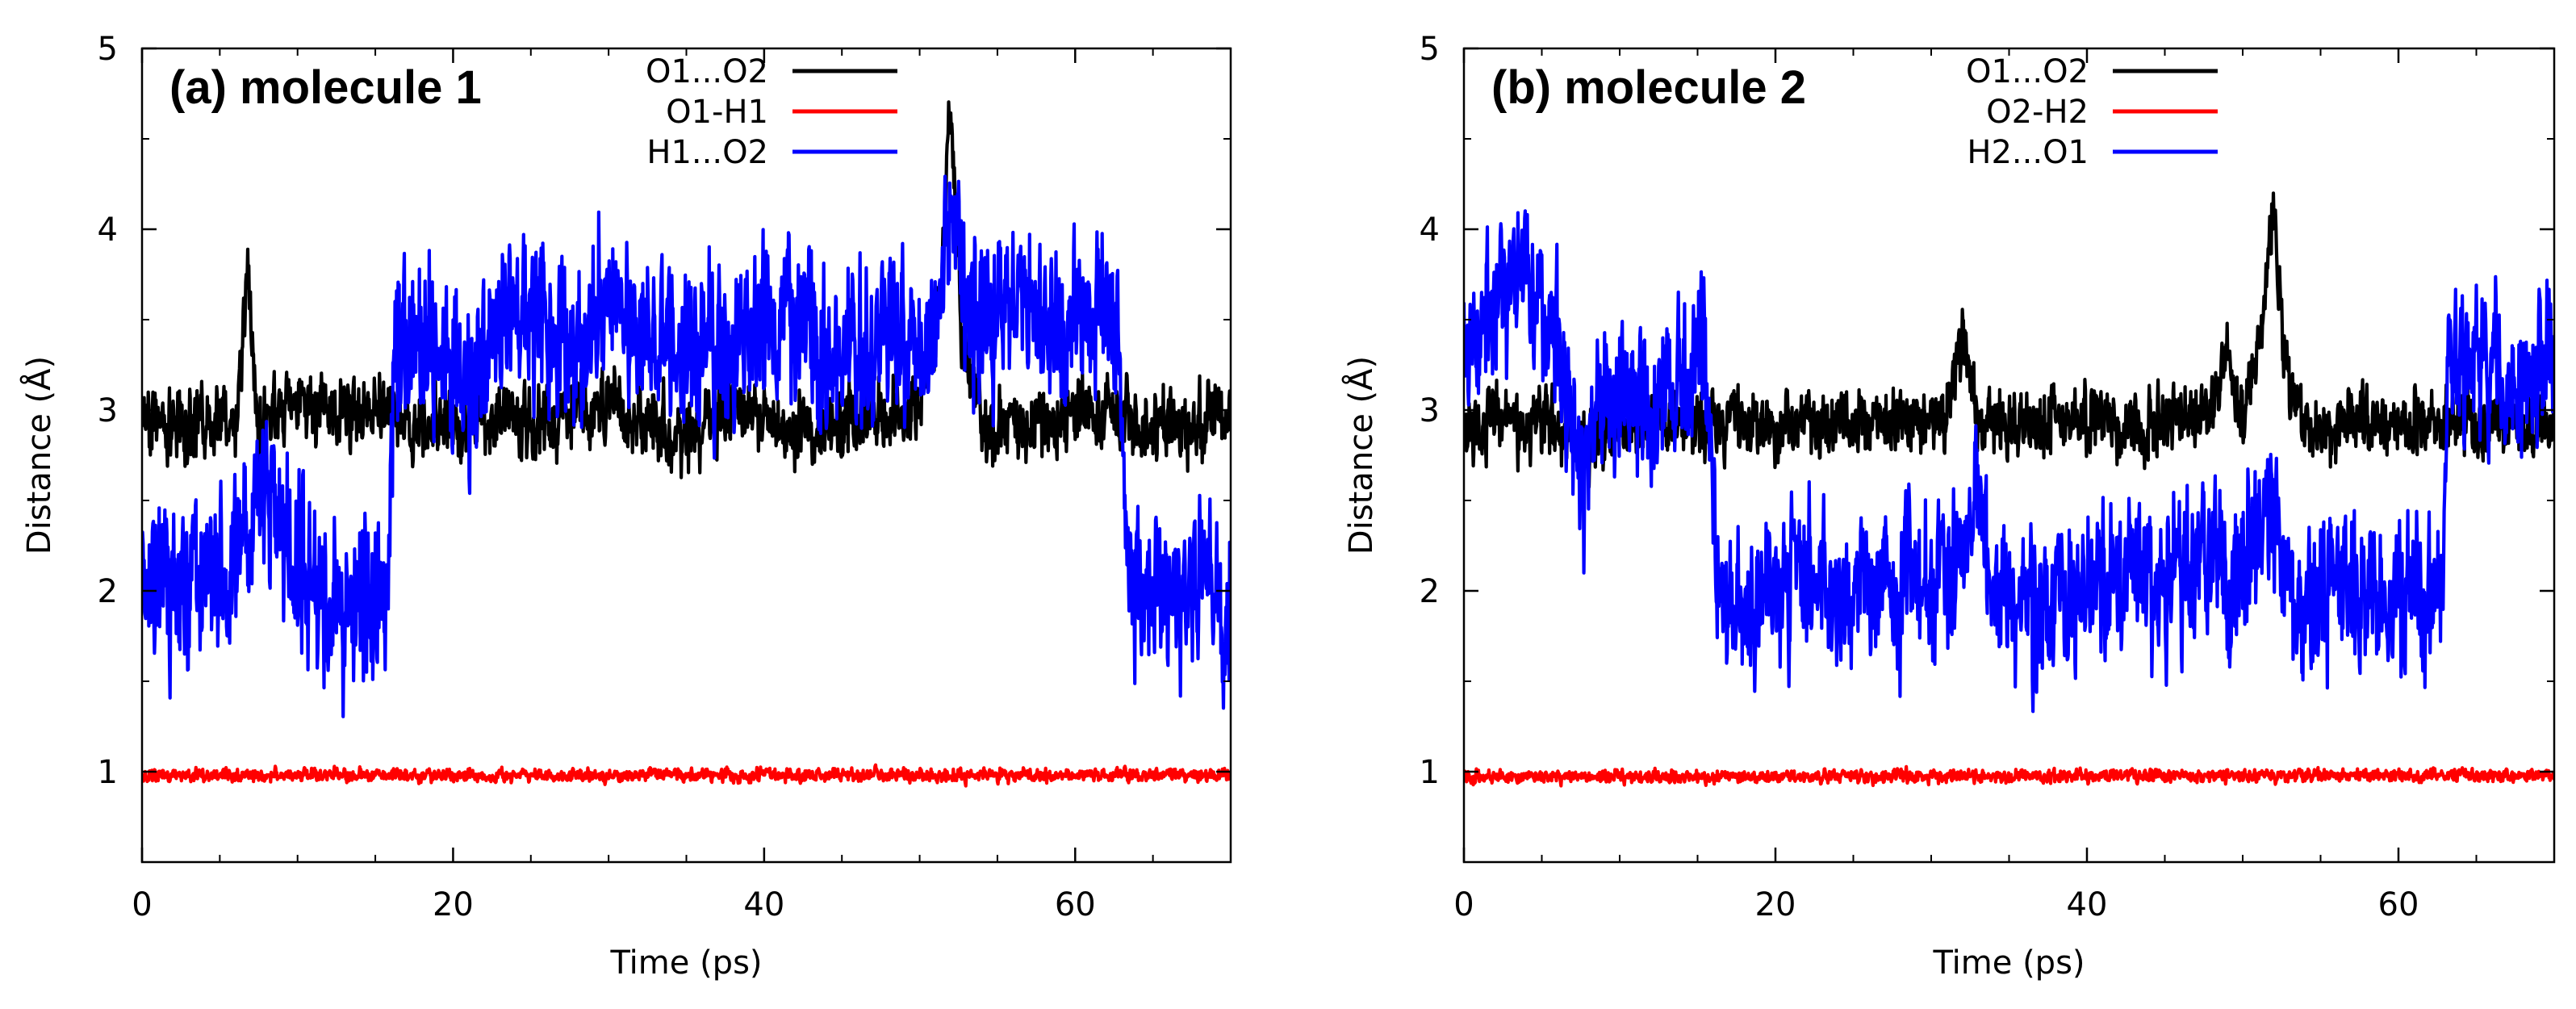  What do you see at coordinates (717, 113) in the screenshot?
I see `legend-label: O1-H1` at bounding box center [717, 113].